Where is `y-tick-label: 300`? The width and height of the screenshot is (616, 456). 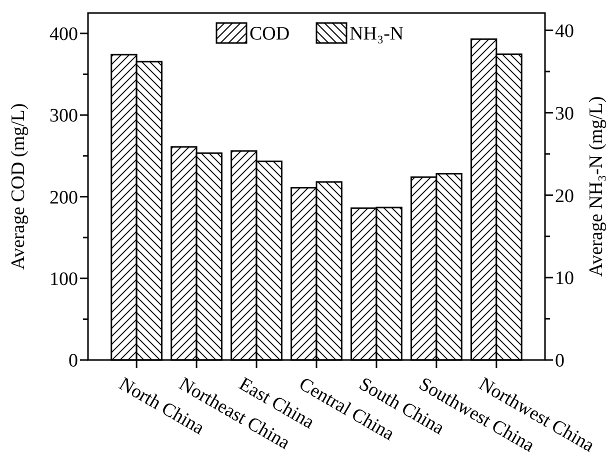 y-tick-label: 300 is located at coordinates (64, 116).